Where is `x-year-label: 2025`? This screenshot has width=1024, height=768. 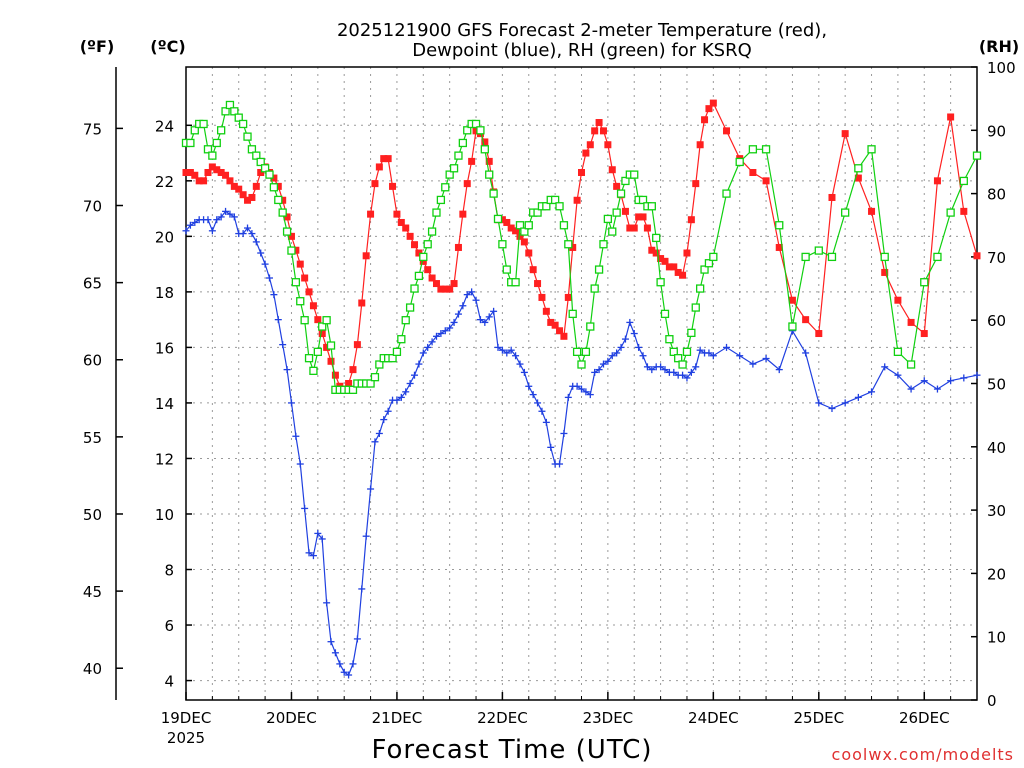 x-year-label: 2025 is located at coordinates (186, 738).